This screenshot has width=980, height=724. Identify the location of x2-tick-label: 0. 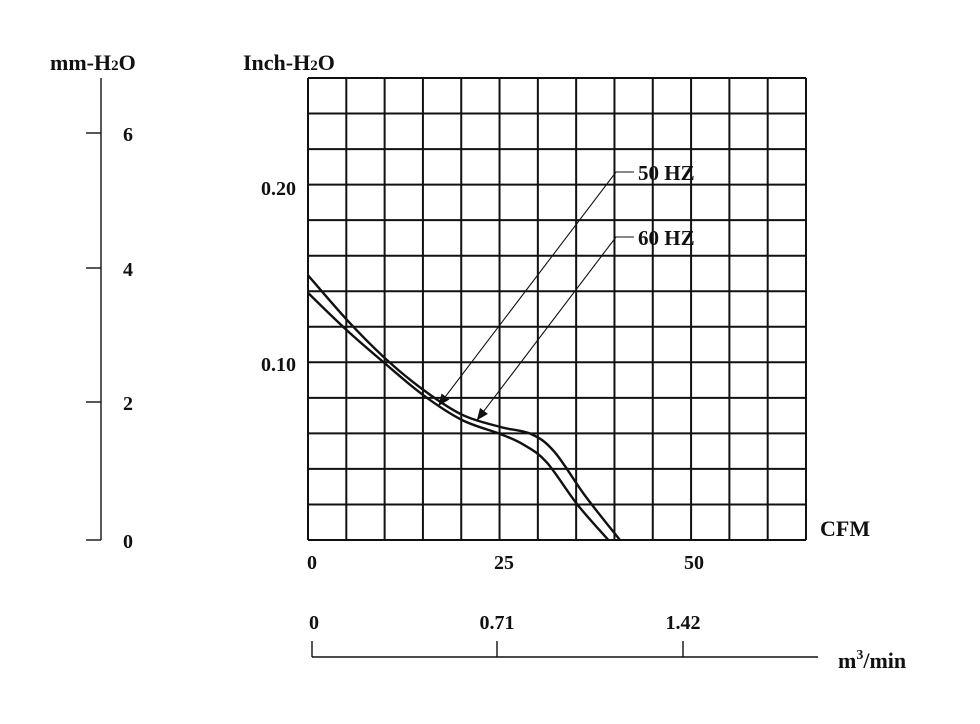
(314, 623).